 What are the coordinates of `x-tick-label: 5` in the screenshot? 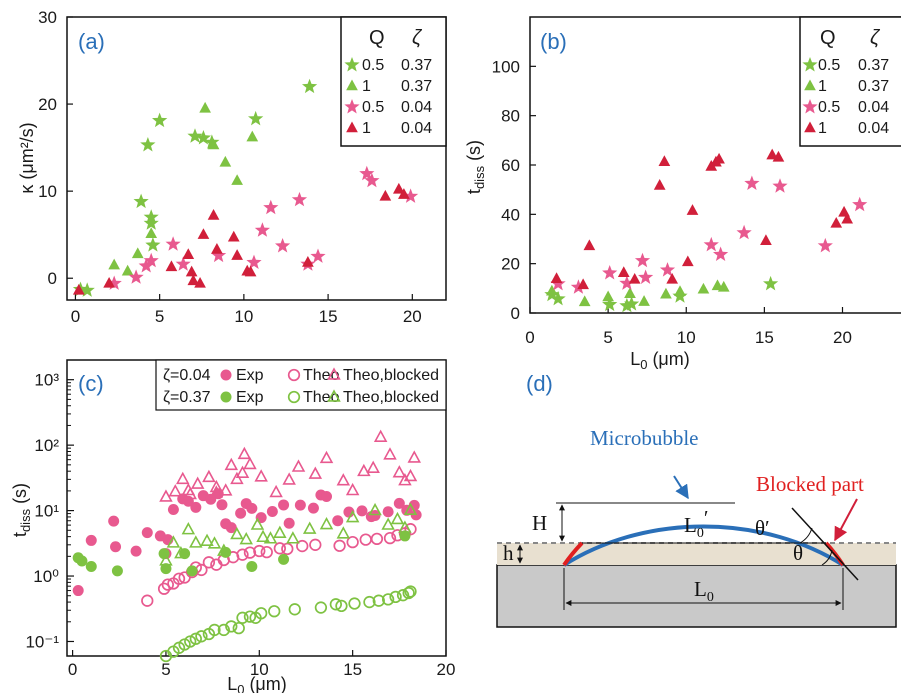 It's located at (165, 669).